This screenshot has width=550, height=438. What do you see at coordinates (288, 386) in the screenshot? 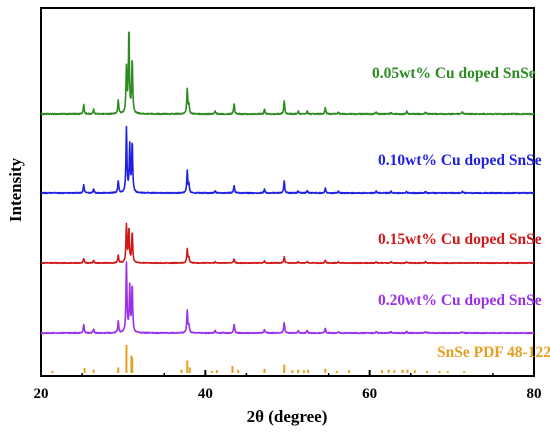
I see `x-axis-ticks: 20 40 60 80` at bounding box center [288, 386].